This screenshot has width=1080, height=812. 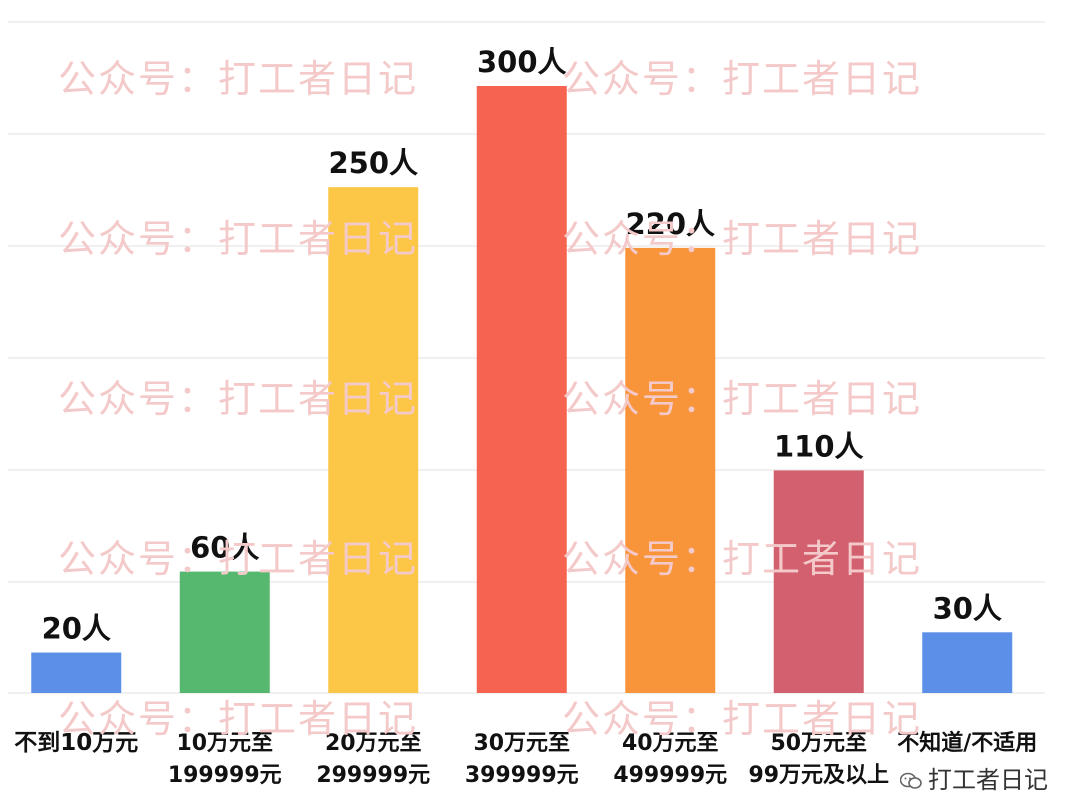 I want to click on x-tick-label: 199999元, so click(x=225, y=775).